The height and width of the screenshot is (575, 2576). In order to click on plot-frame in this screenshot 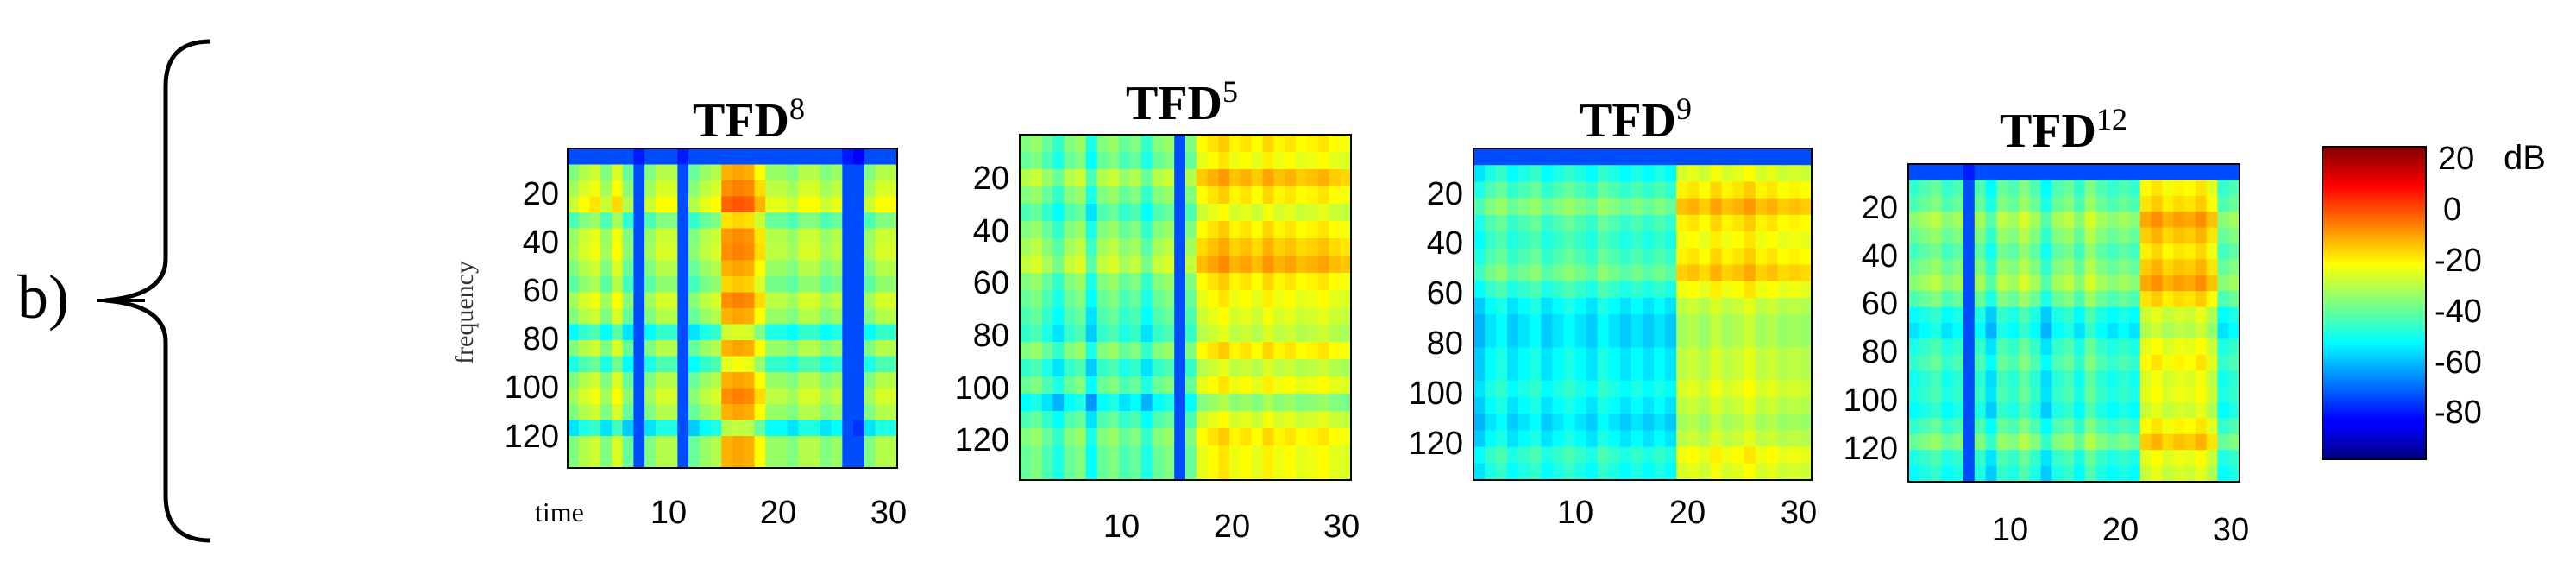, I will do `click(1643, 314)`.